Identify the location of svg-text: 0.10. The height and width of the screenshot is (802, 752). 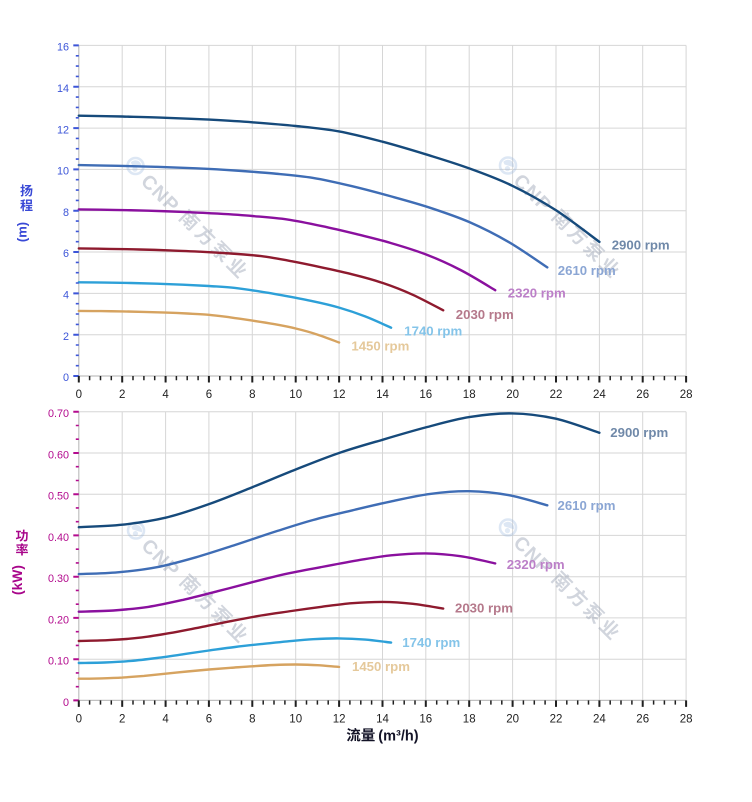
(58, 662).